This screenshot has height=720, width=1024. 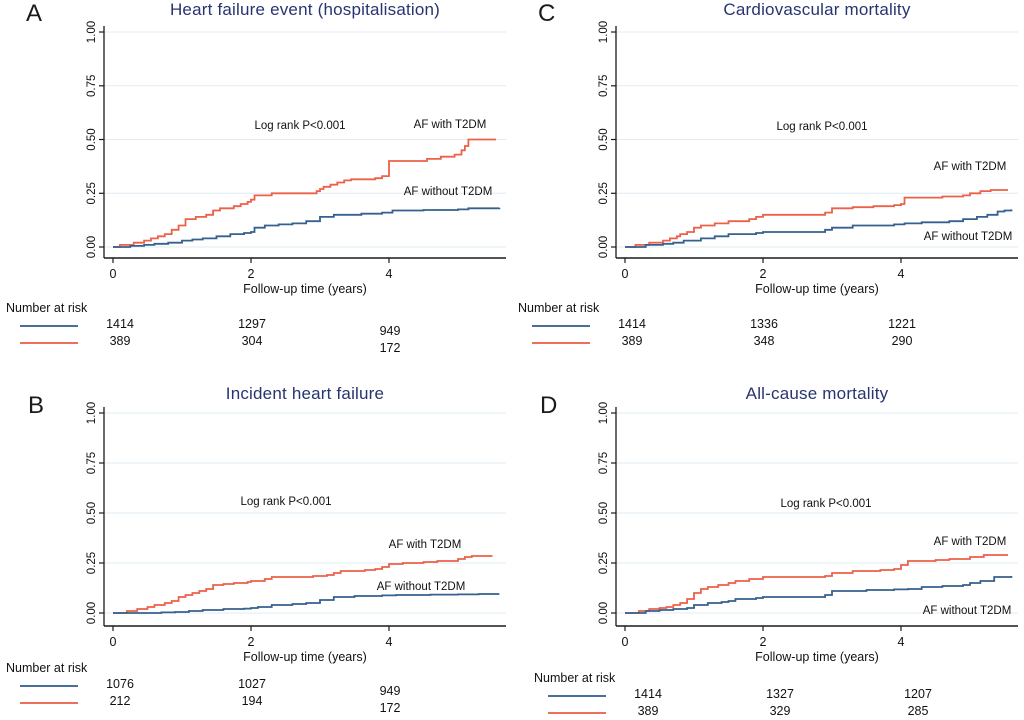 I want to click on panel-c-letter: C, so click(x=547, y=13).